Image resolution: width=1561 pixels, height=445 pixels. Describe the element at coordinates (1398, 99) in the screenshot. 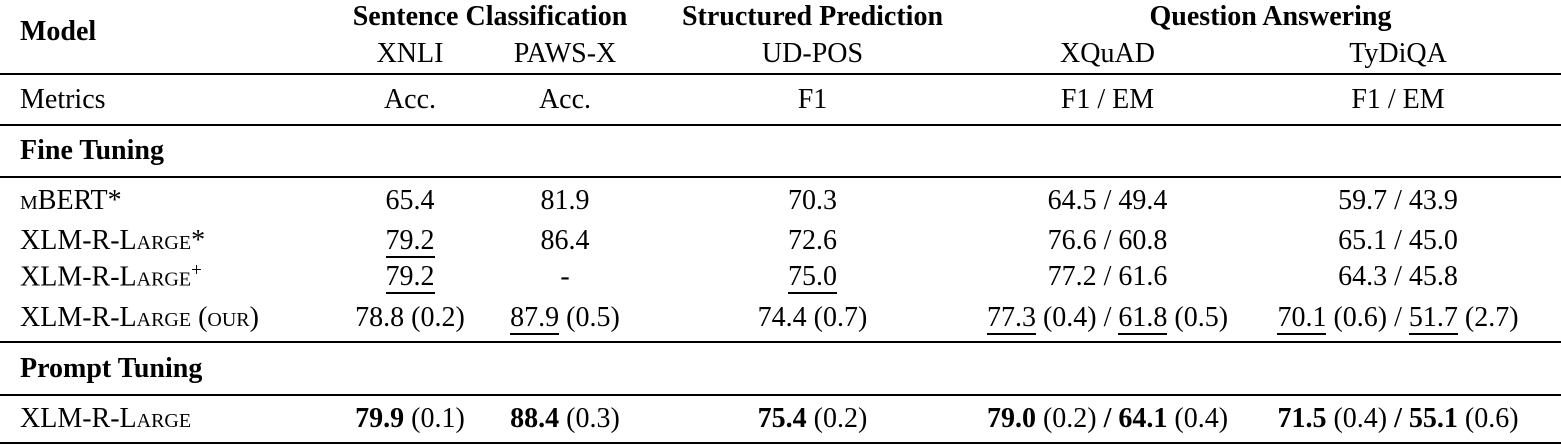

I see `metric-tydiqa: F1 / EM` at that location.